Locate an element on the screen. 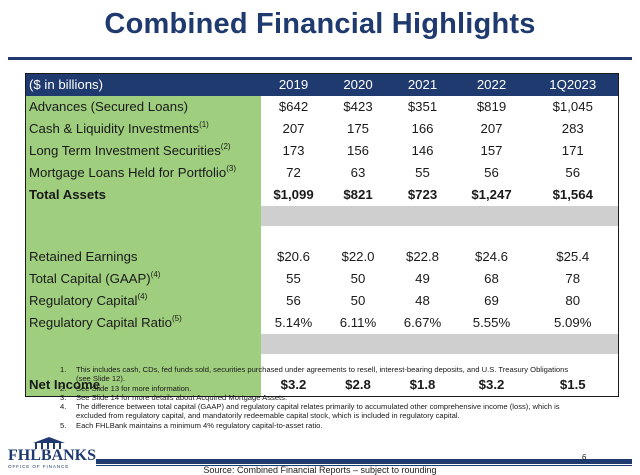 The width and height of the screenshot is (640, 475). row-label: Retained Earnings is located at coordinates (143, 257).